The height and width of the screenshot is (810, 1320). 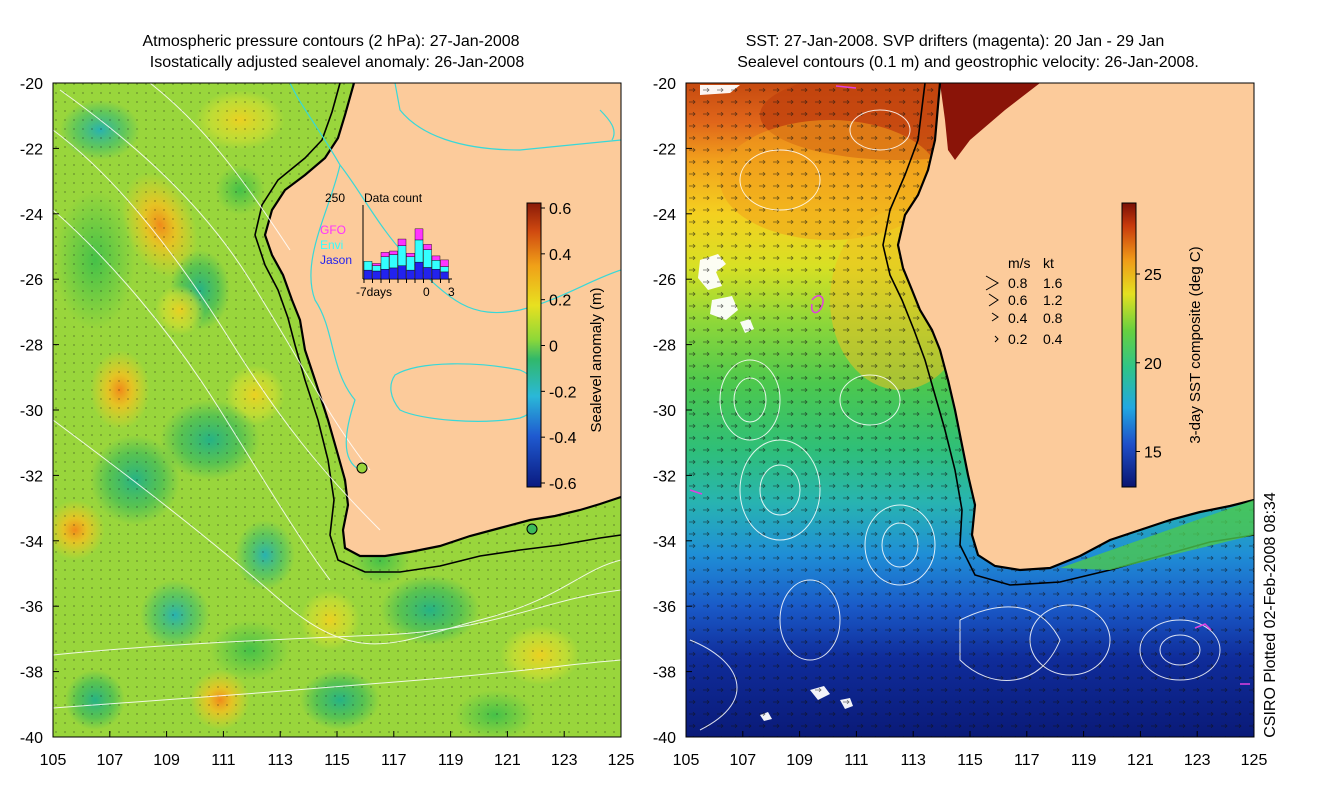 What do you see at coordinates (563, 392) in the screenshot?
I see `sla-colorbar-tick-label: -0.2` at bounding box center [563, 392].